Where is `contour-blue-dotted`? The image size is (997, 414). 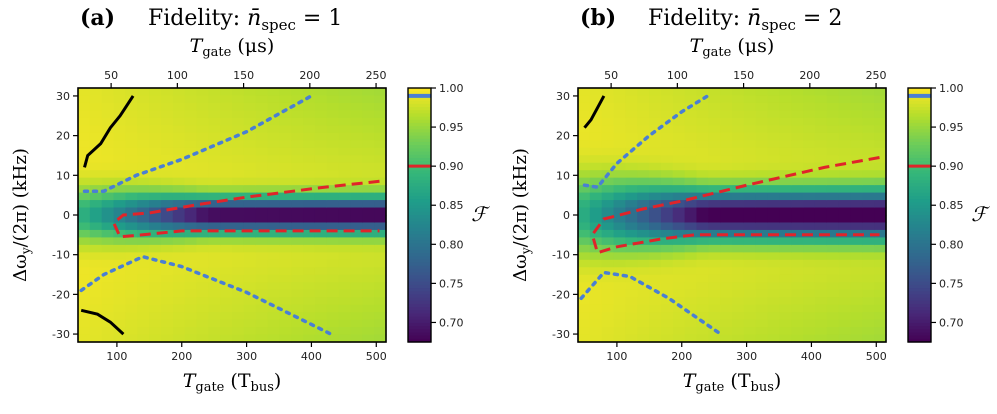 contour-blue-dotted is located at coordinates (651, 303).